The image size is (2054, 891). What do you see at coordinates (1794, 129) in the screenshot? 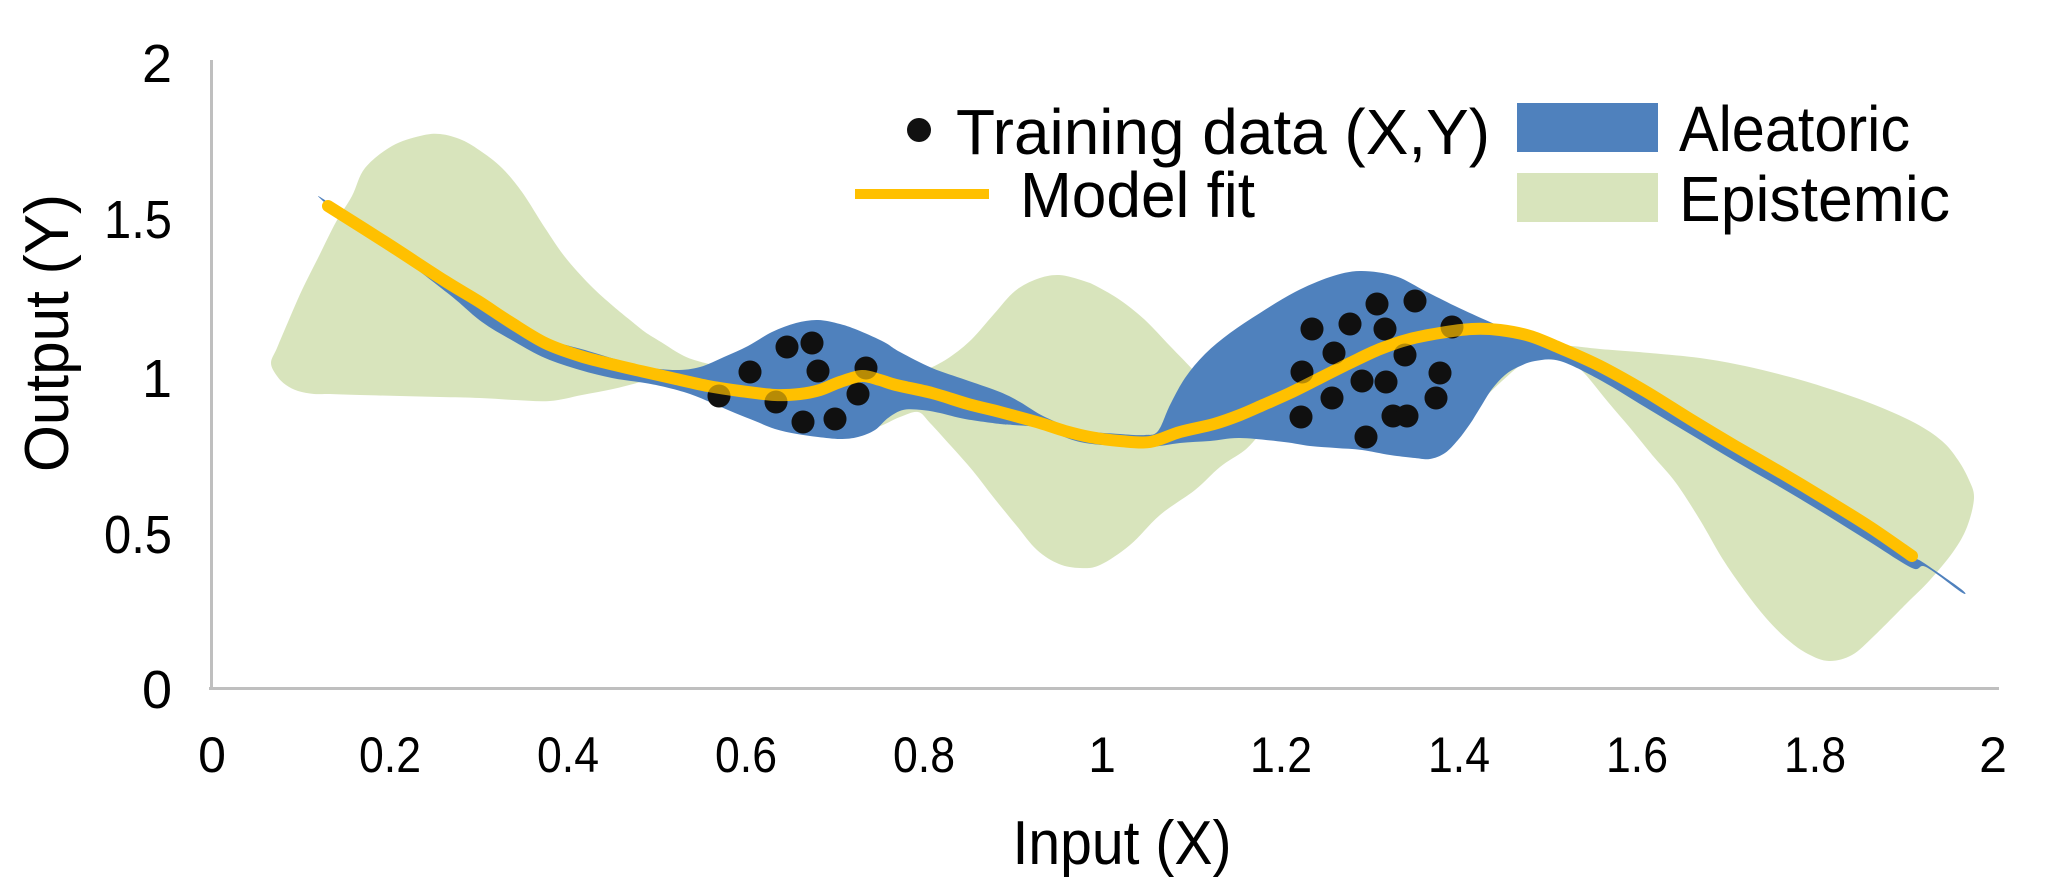
I see `svg-text: Aleatoric` at bounding box center [1794, 129].